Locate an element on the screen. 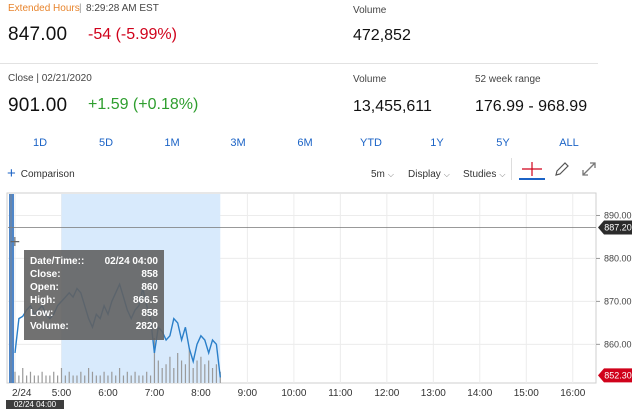 This screenshot has height=409, width=640. tooltip-low: 858 is located at coordinates (149, 313).